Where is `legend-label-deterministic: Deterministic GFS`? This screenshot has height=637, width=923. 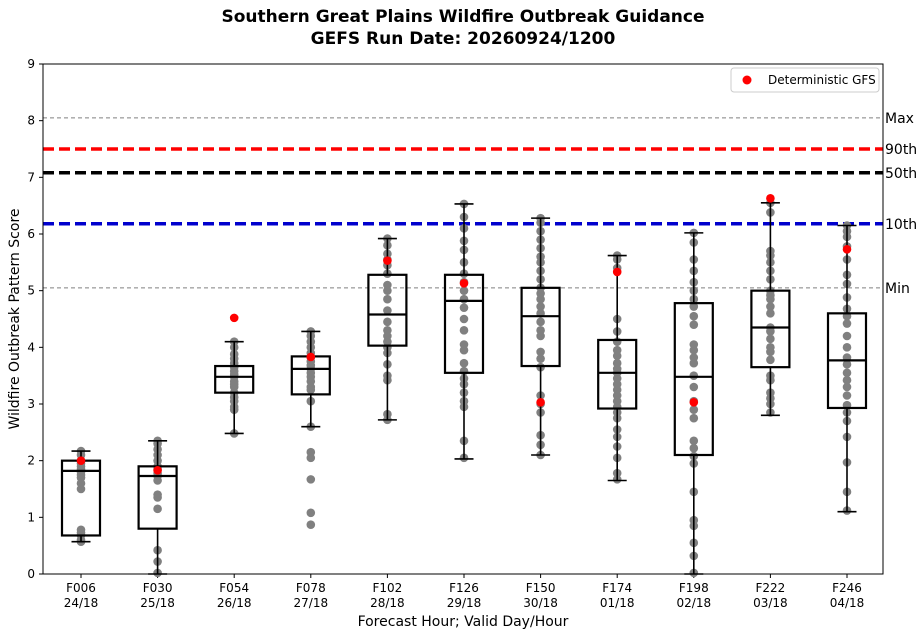 legend-label-deterministic: Deterministic GFS is located at coordinates (822, 80).